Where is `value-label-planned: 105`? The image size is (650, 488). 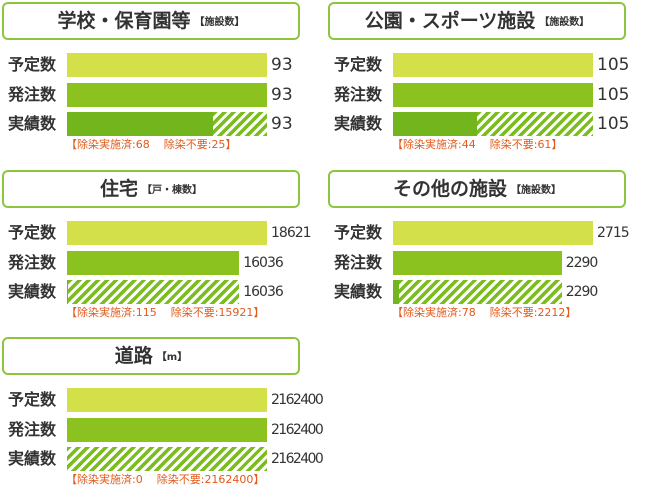 value-label-planned: 105 is located at coordinates (613, 65).